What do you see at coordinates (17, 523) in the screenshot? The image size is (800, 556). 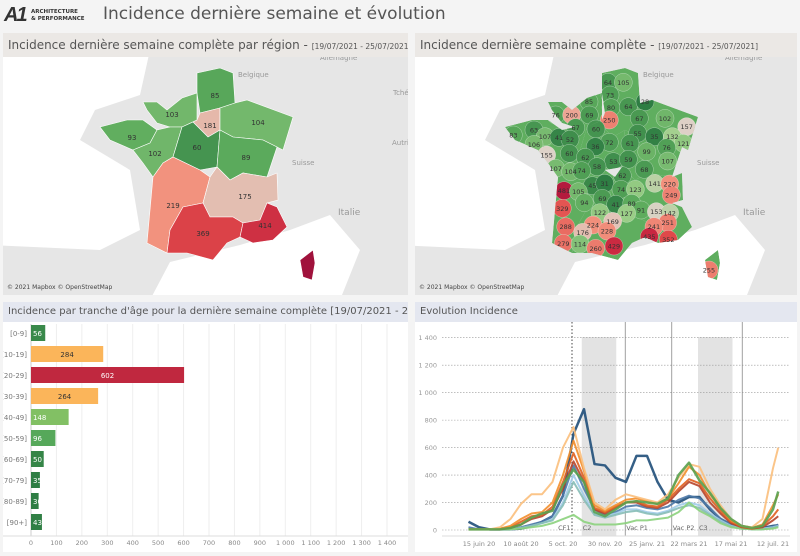 I see `age-category-label: [90+]` at bounding box center [17, 523].